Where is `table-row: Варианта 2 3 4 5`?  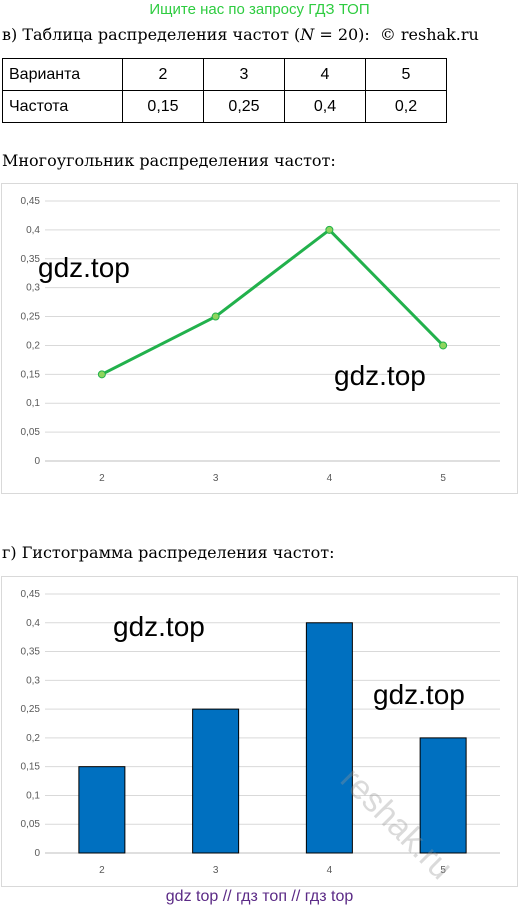
table-row: Варианта 2 3 4 5 is located at coordinates (224, 74).